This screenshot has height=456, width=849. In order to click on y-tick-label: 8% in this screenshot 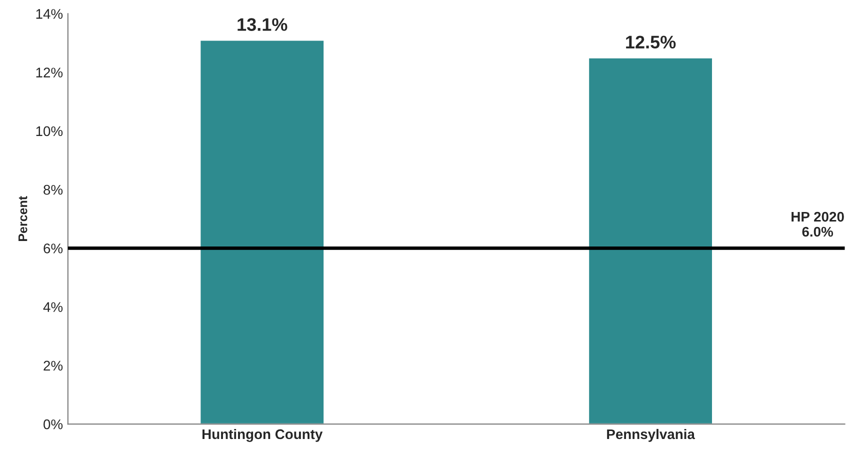, I will do `click(53, 189)`.